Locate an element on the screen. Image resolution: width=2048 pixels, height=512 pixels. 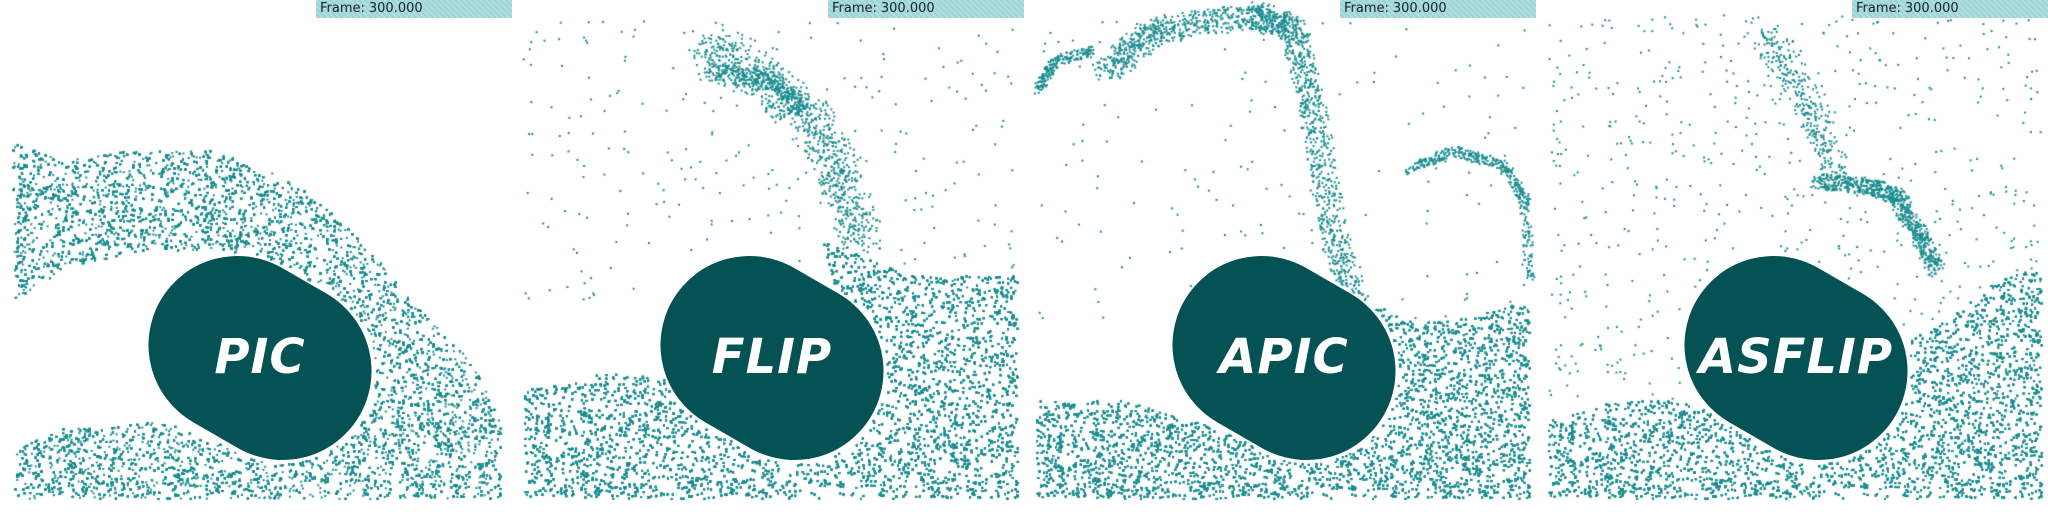
method-label: APIC is located at coordinates (1284, 357).